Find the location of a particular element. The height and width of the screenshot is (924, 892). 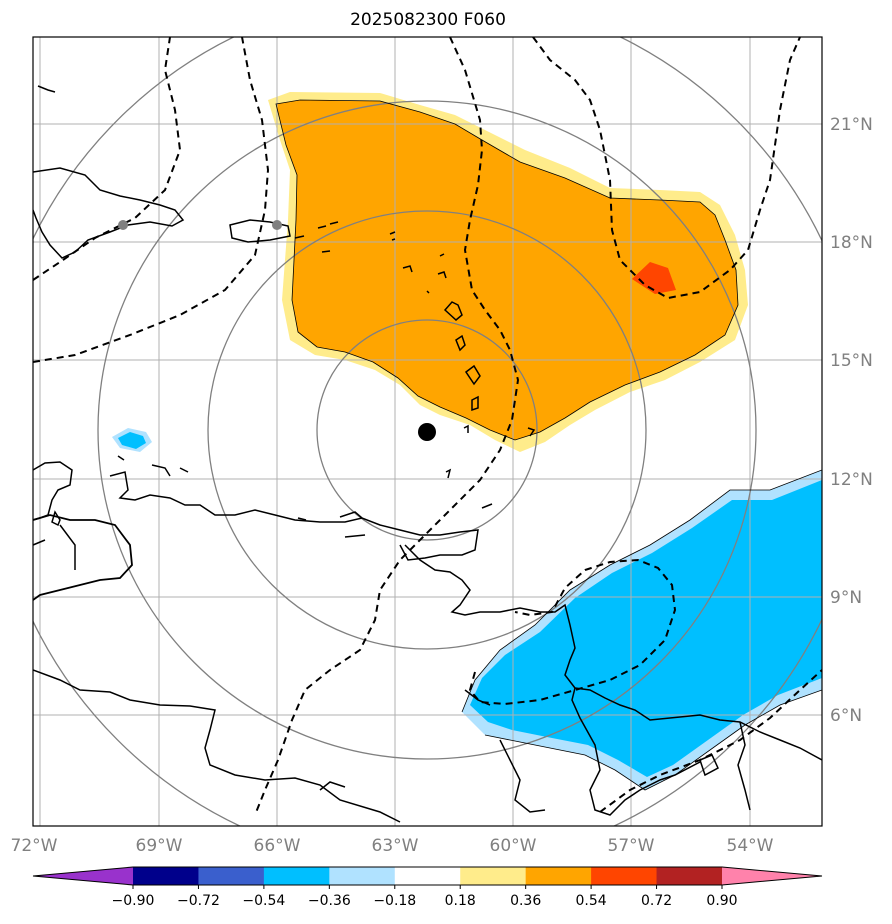

colorbar-tick-label: −0.54 is located at coordinates (263, 901).